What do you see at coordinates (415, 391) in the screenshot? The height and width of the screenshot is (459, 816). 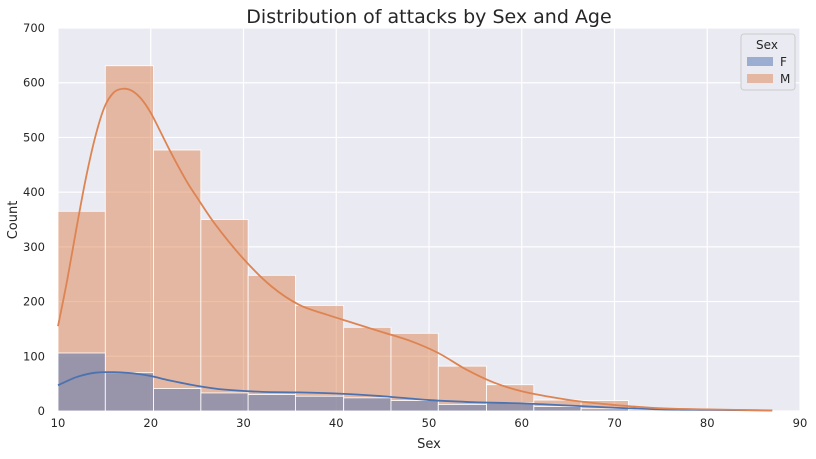 I see `kde-line-f` at bounding box center [415, 391].